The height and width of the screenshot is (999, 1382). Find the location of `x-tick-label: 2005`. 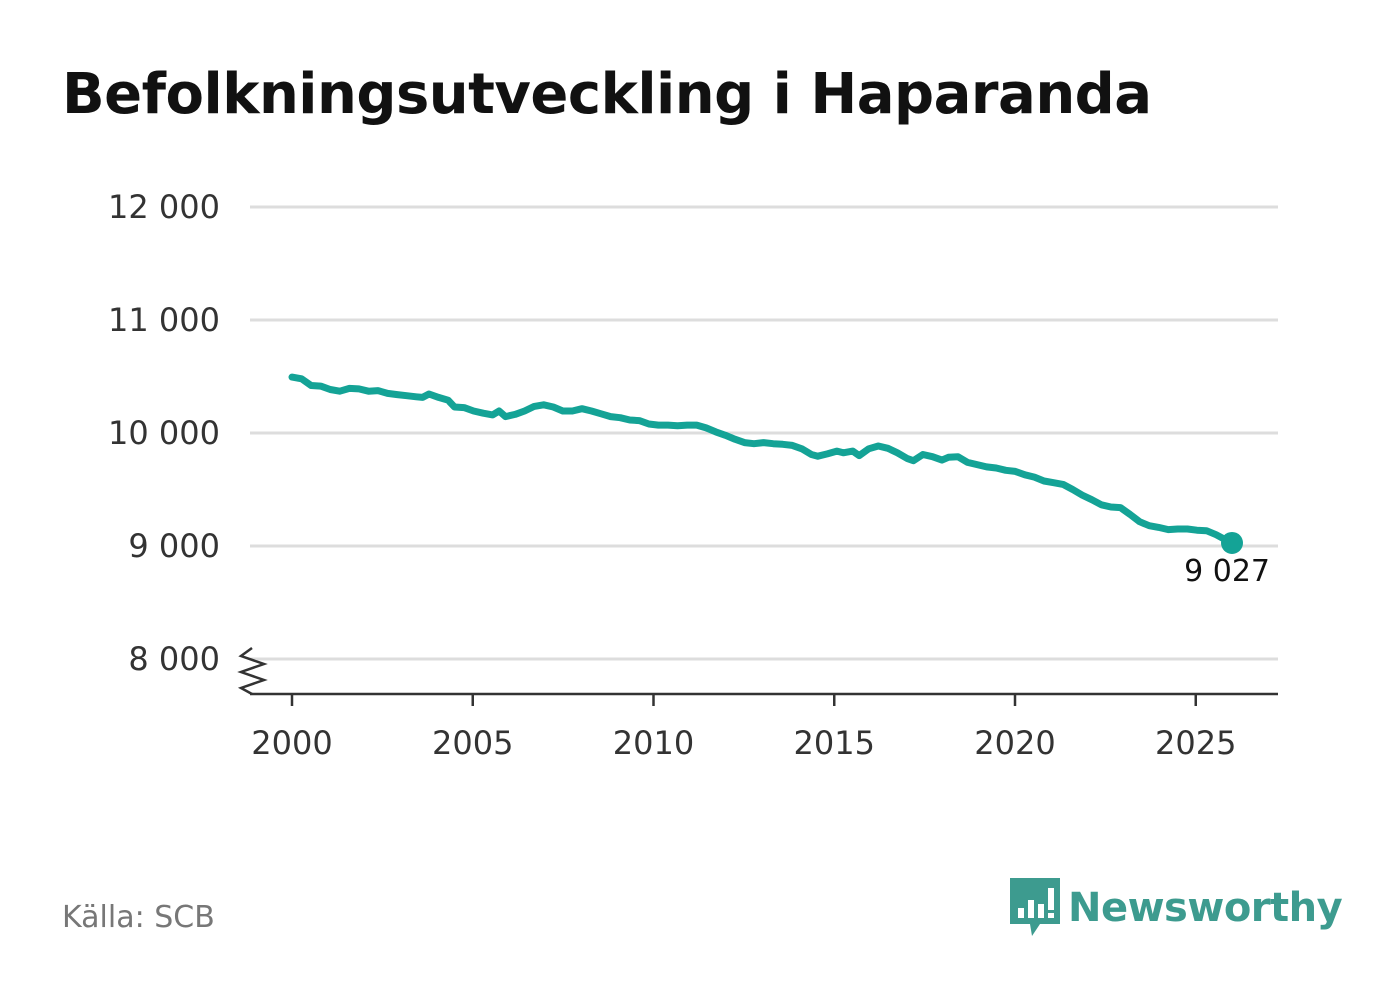

x-tick-label: 2005 is located at coordinates (472, 743).